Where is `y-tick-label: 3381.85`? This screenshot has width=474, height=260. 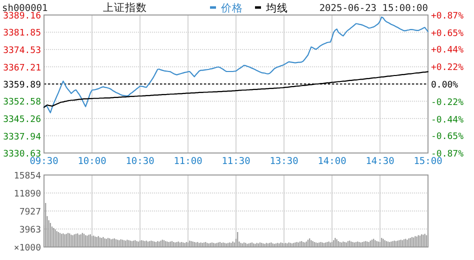 y-tick-label: 3381.85 is located at coordinates (22, 33).